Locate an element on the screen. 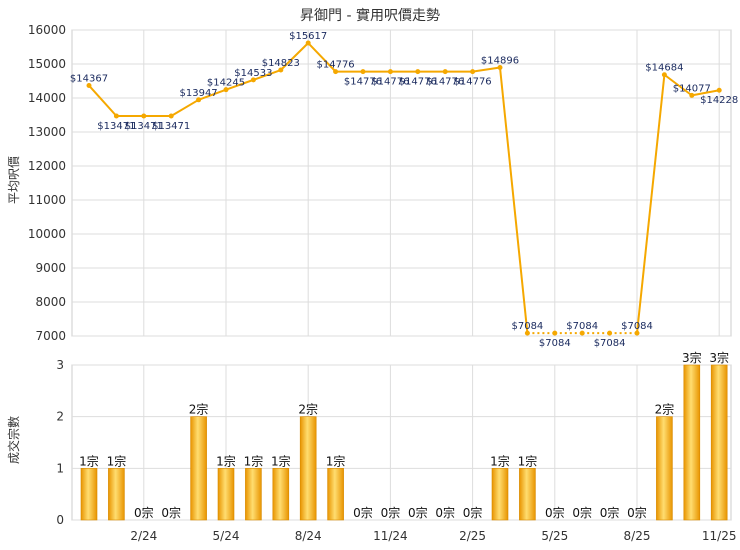  x-tick-label: 2/24 is located at coordinates (143, 536).